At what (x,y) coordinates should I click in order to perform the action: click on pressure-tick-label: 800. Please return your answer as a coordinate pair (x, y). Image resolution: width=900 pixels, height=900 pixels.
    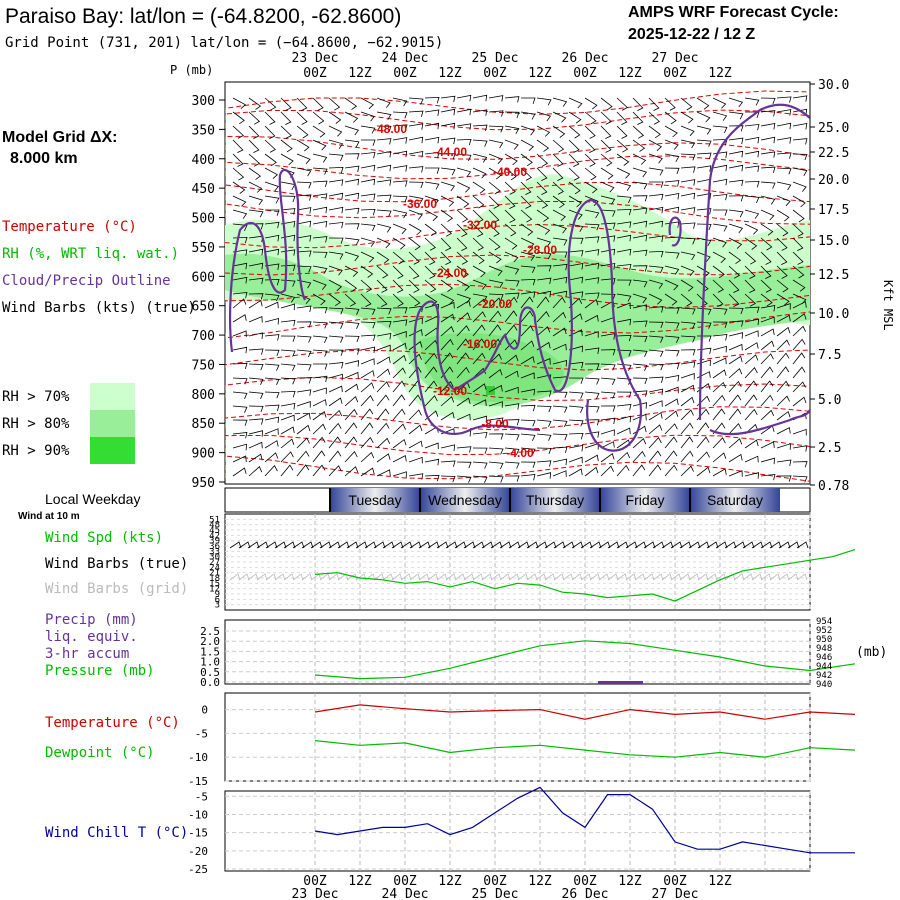
    Looking at the image, I should click on (203, 395).